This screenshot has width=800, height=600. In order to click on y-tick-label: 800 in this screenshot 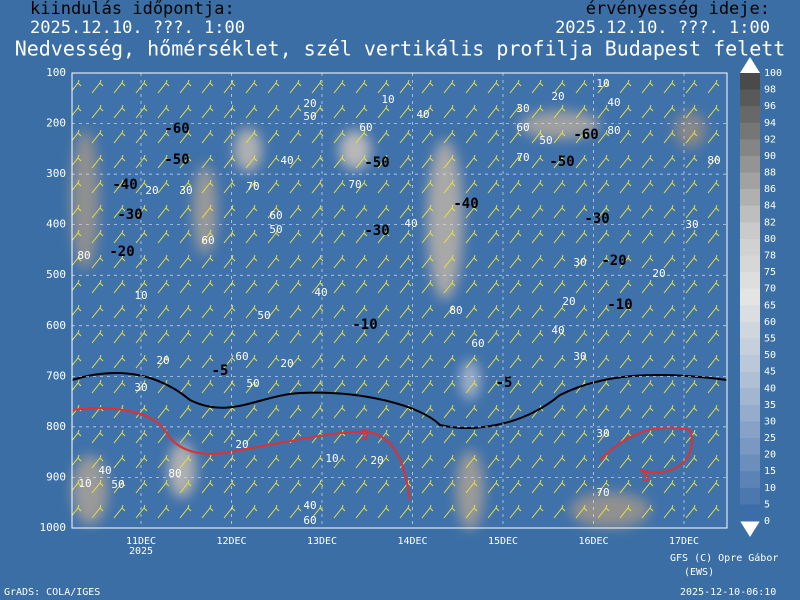, I will do `click(56, 426)`.